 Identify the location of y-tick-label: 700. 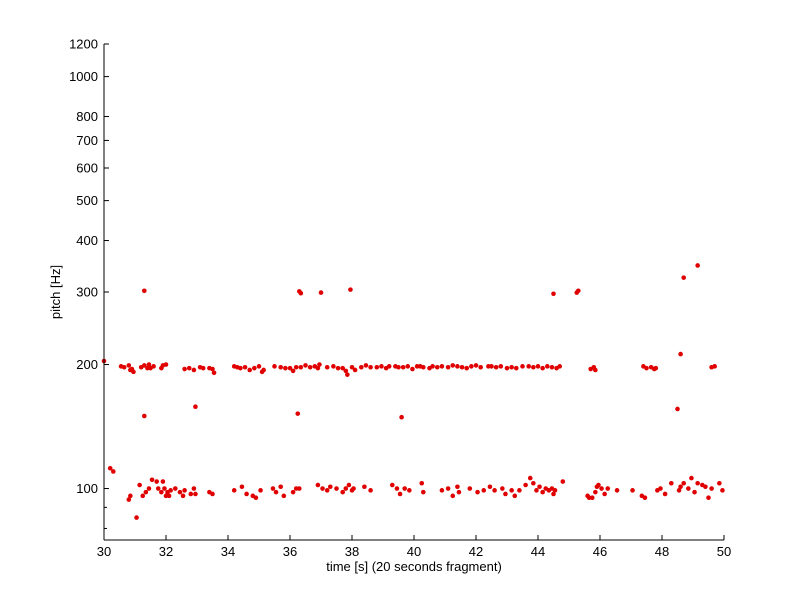
(87, 140).